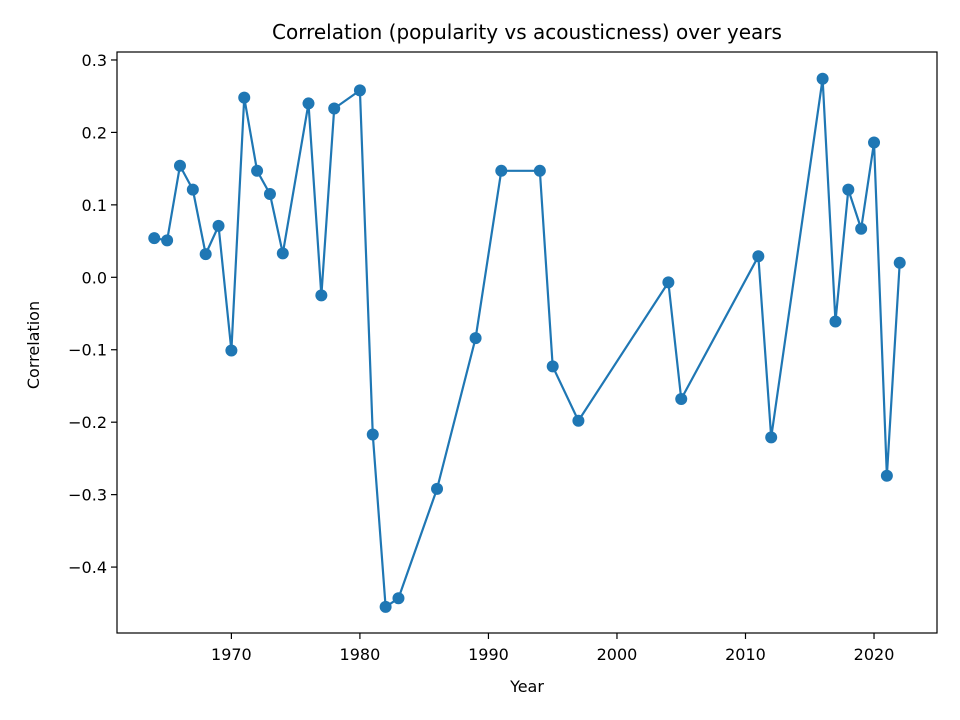  What do you see at coordinates (87, 422) in the screenshot?
I see `y-tick-label: −0.2` at bounding box center [87, 422].